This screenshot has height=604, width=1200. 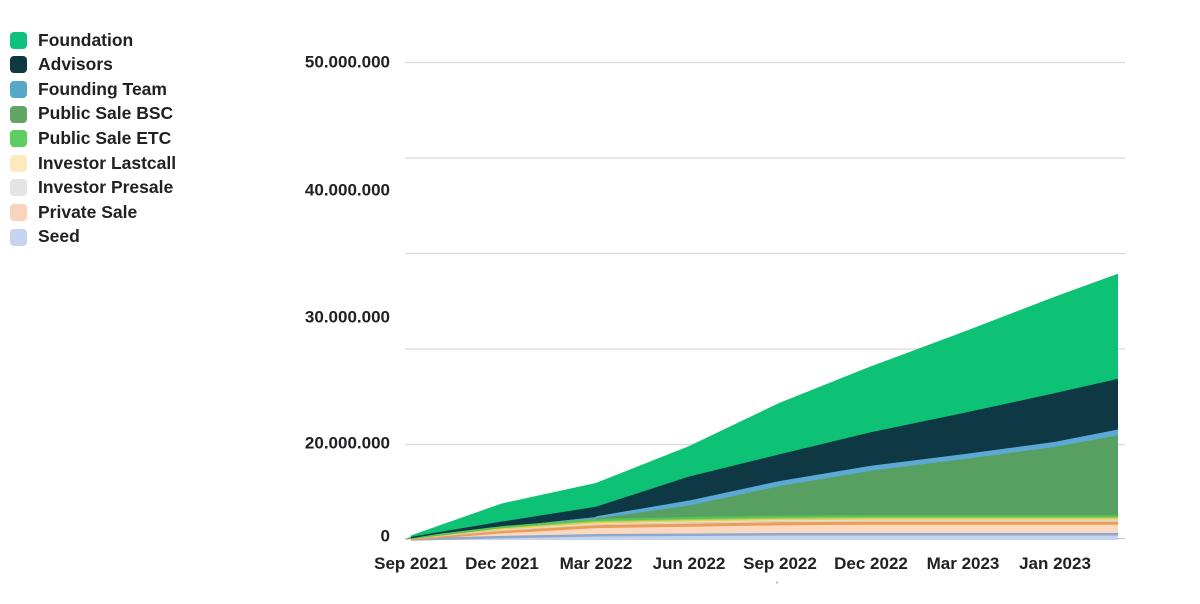 What do you see at coordinates (86, 39) in the screenshot?
I see `legend-item-label: Foundation` at bounding box center [86, 39].